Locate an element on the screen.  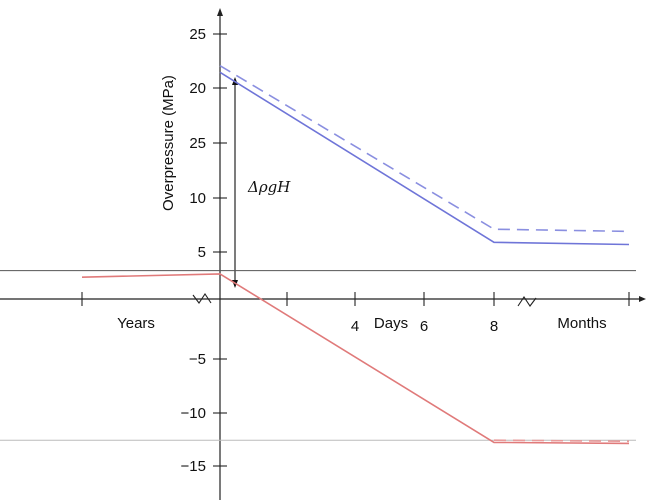
x-segment-label-years: Years is located at coordinates (136, 323).